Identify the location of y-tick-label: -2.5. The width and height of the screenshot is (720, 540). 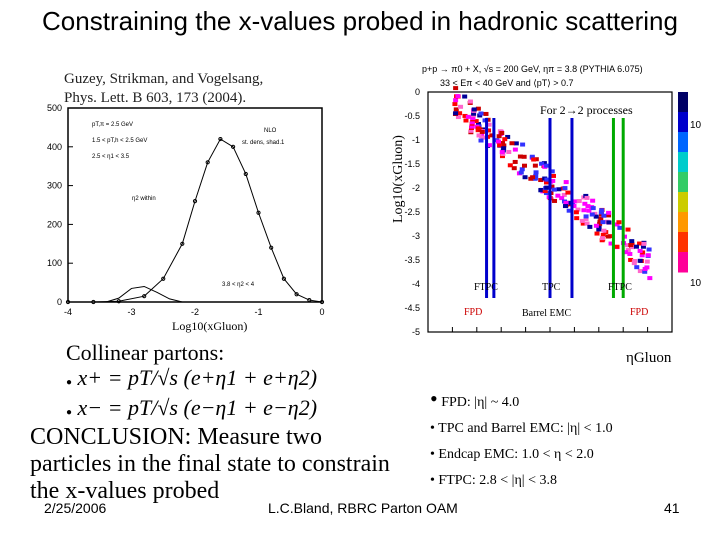
(412, 212).